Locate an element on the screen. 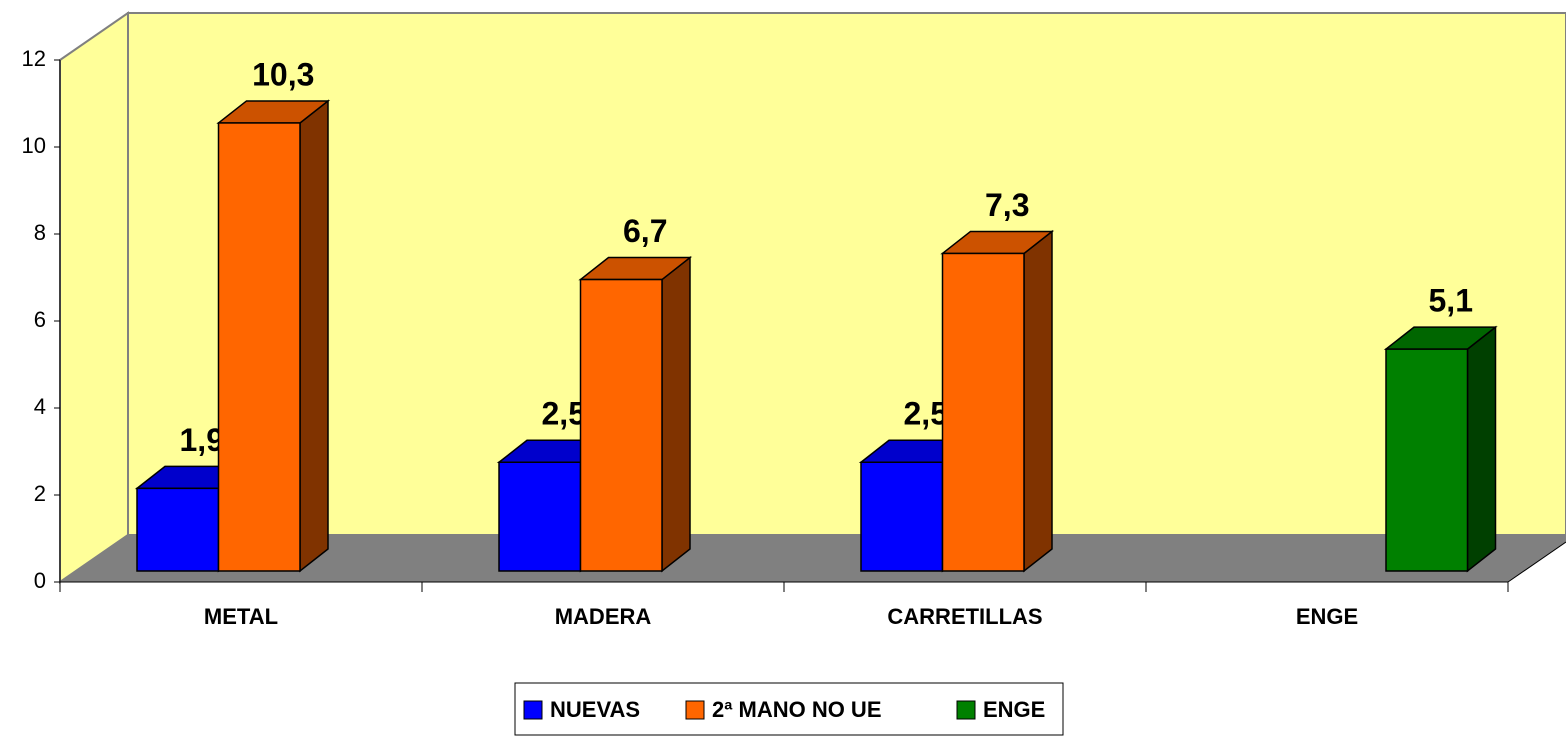  y-tick-label: 12 is located at coordinates (34, 58).